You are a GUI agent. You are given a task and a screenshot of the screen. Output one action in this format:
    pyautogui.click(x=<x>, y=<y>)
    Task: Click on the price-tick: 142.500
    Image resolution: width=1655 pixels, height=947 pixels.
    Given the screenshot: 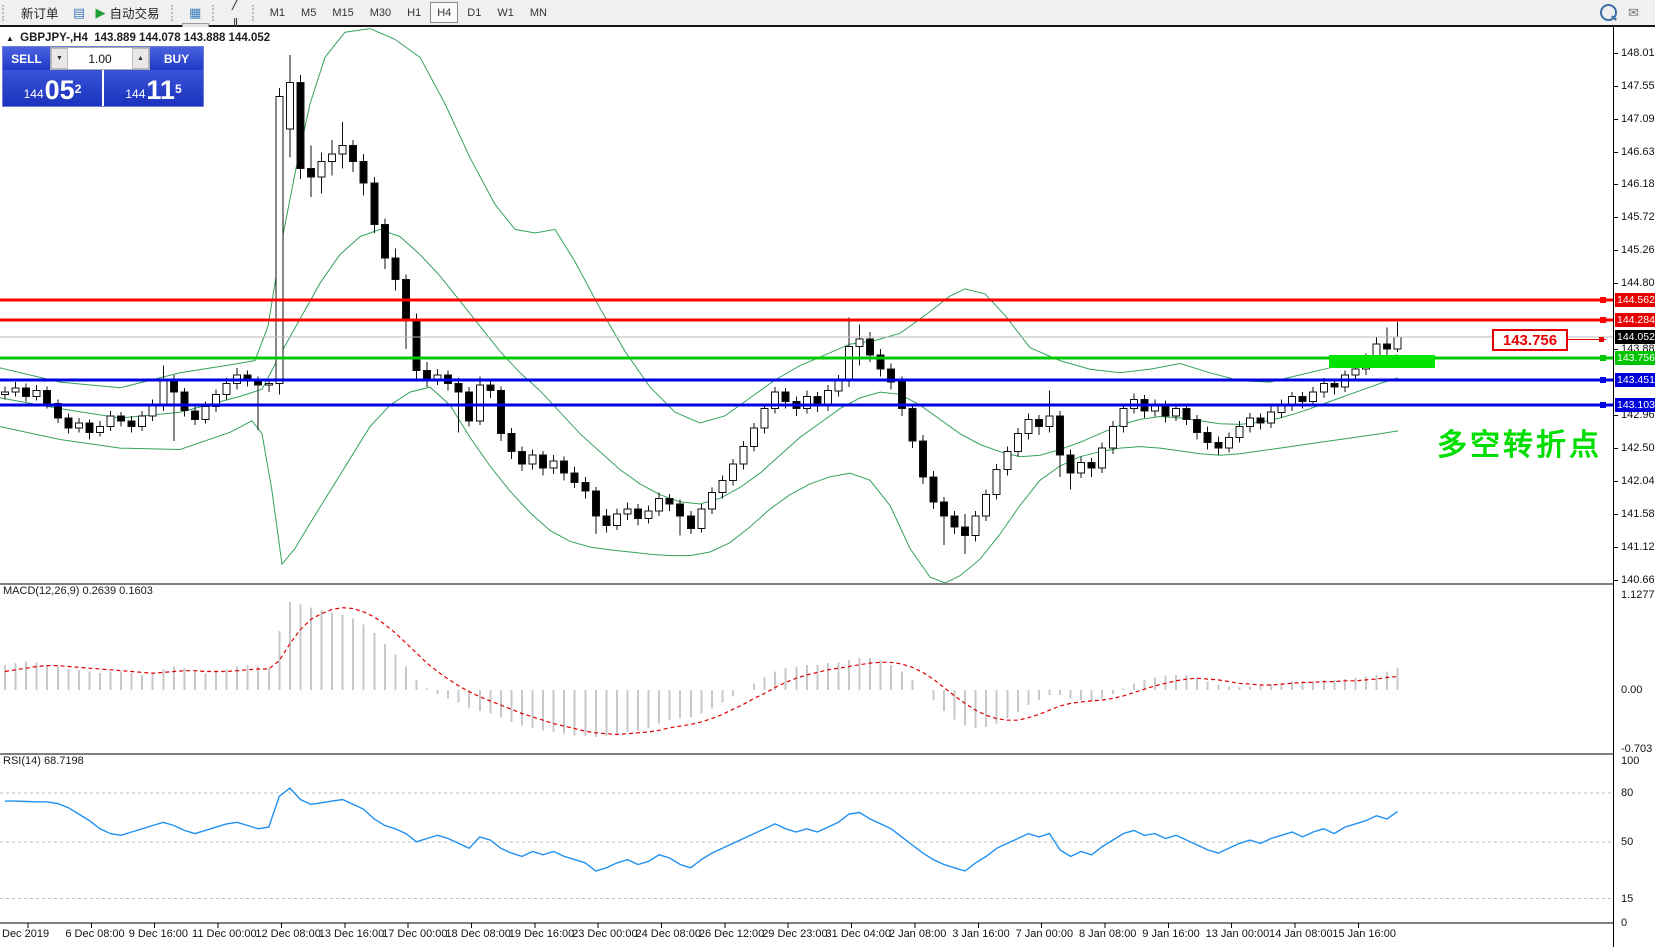 What is the action you would take?
    pyautogui.click(x=1638, y=448)
    